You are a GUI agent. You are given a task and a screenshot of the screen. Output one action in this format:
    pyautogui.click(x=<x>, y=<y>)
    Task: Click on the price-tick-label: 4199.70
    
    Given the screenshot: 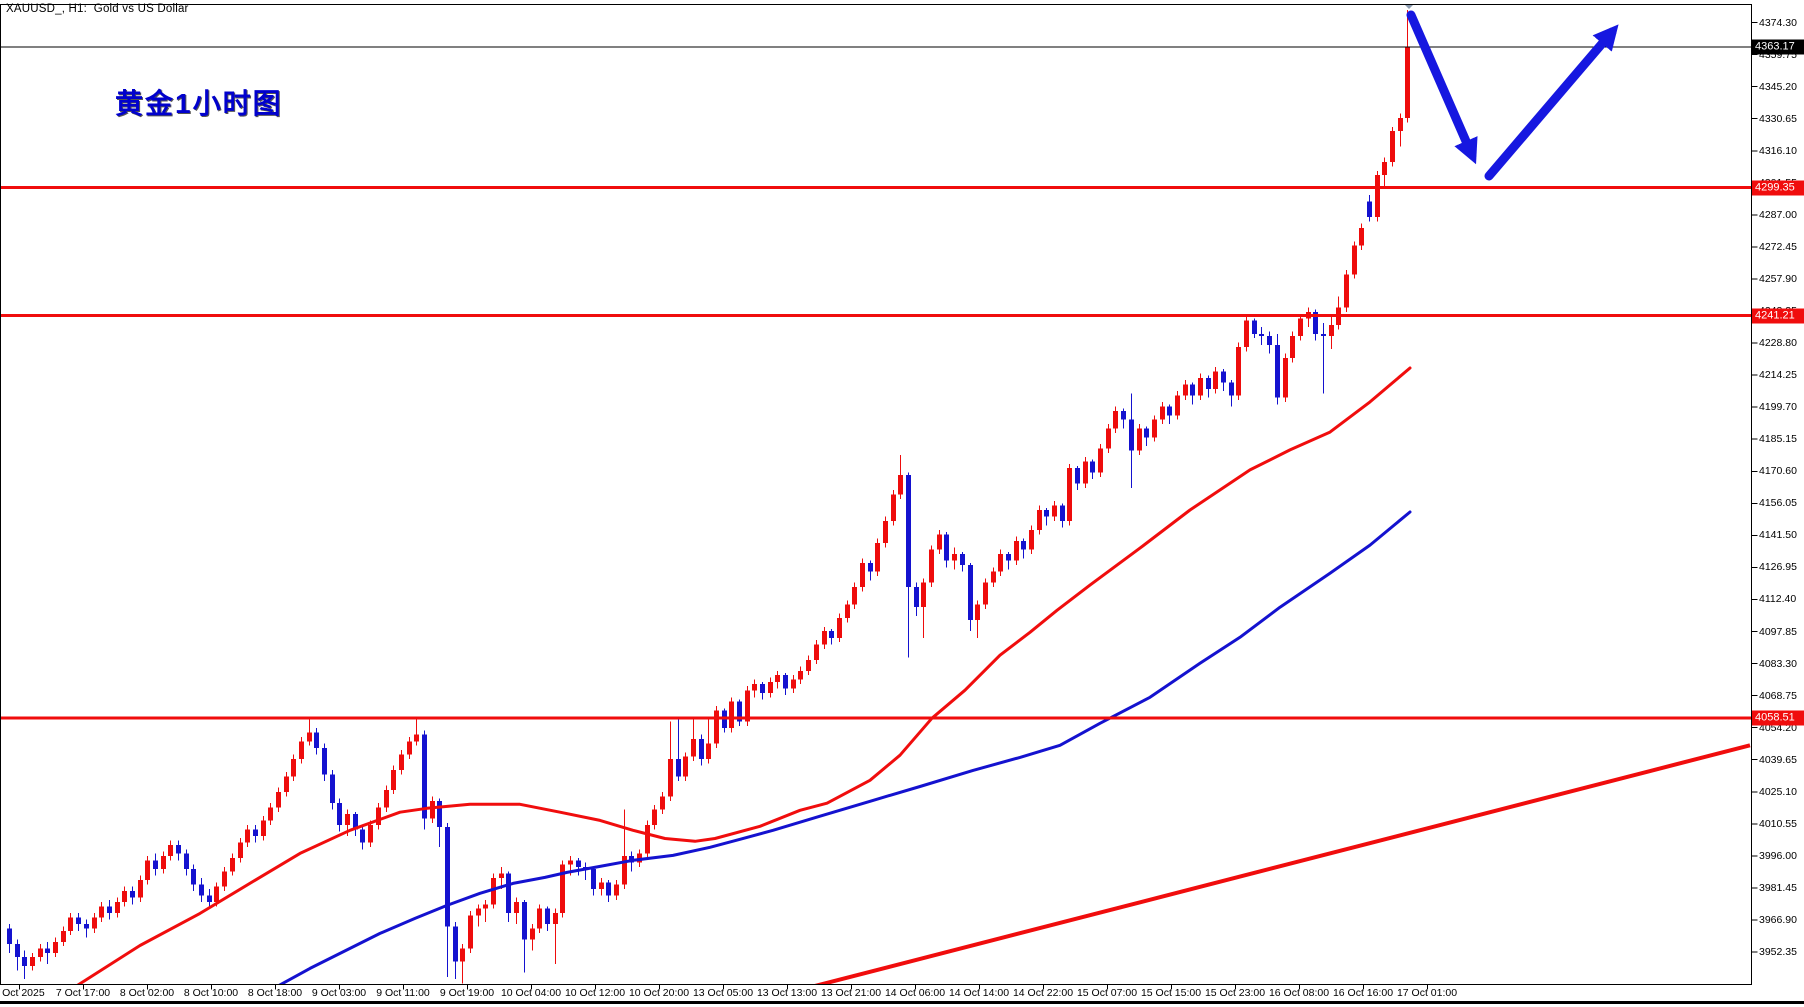 What is the action you would take?
    pyautogui.click(x=1778, y=407)
    